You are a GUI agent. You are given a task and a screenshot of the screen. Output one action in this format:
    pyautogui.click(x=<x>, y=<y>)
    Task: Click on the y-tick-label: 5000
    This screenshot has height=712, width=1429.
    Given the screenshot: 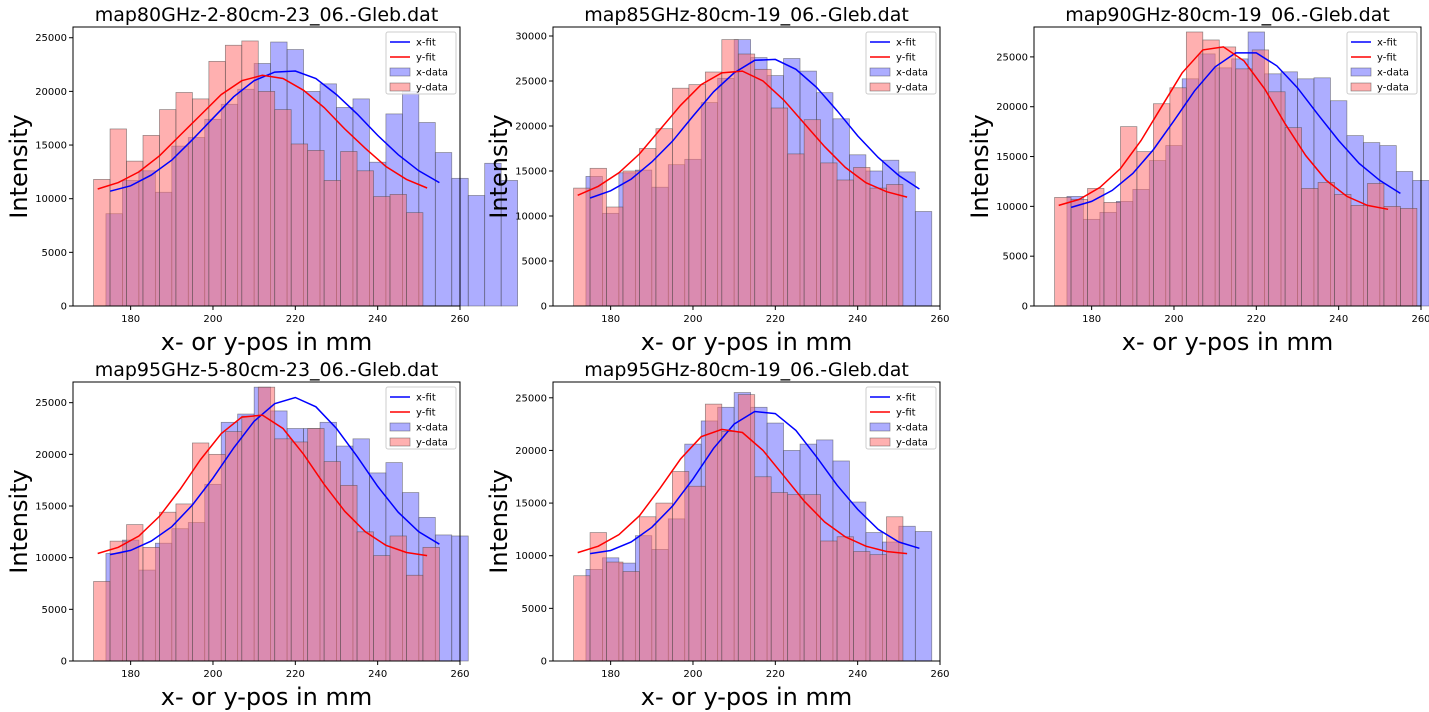 What is the action you would take?
    pyautogui.click(x=534, y=262)
    